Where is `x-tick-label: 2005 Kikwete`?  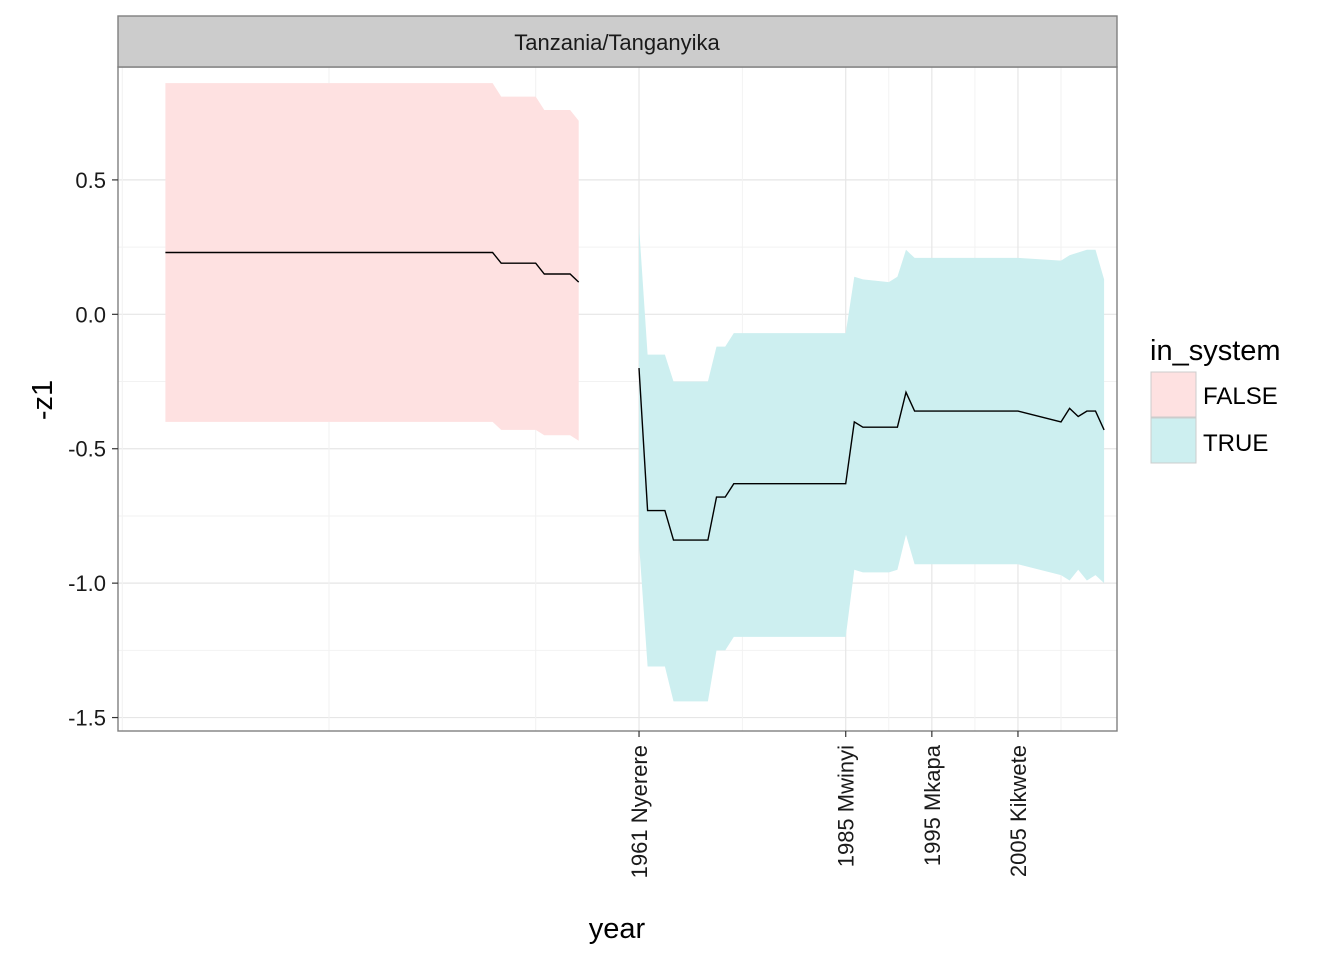 x-tick-label: 2005 Kikwete is located at coordinates (1018, 811).